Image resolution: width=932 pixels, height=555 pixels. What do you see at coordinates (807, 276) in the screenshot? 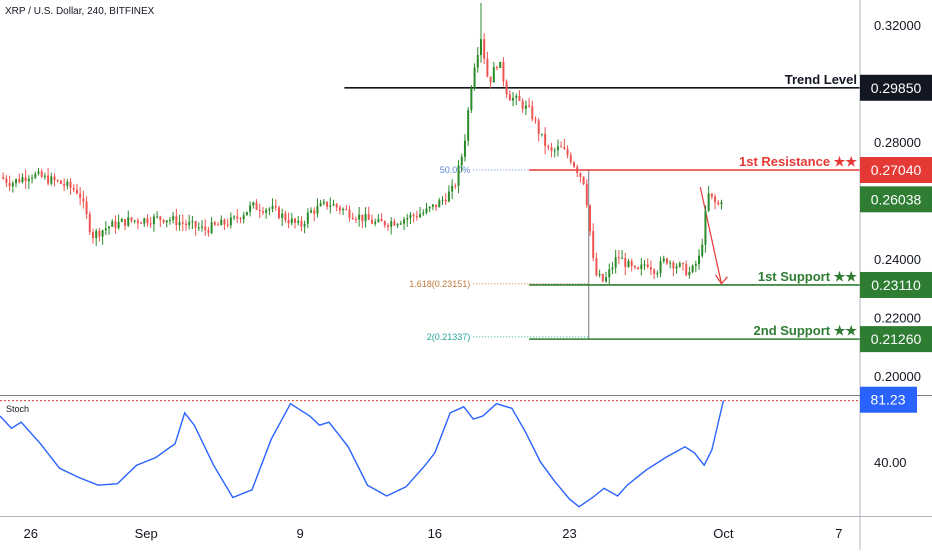
I see `level-label: 1st Support ★★` at bounding box center [807, 276].